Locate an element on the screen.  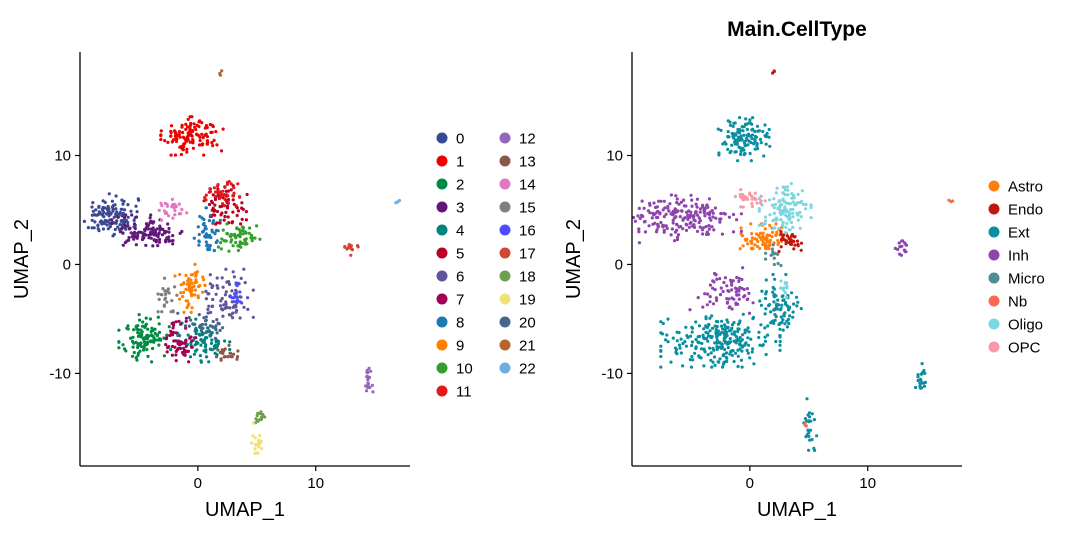
x-tick-label: 0 is located at coordinates (198, 483).